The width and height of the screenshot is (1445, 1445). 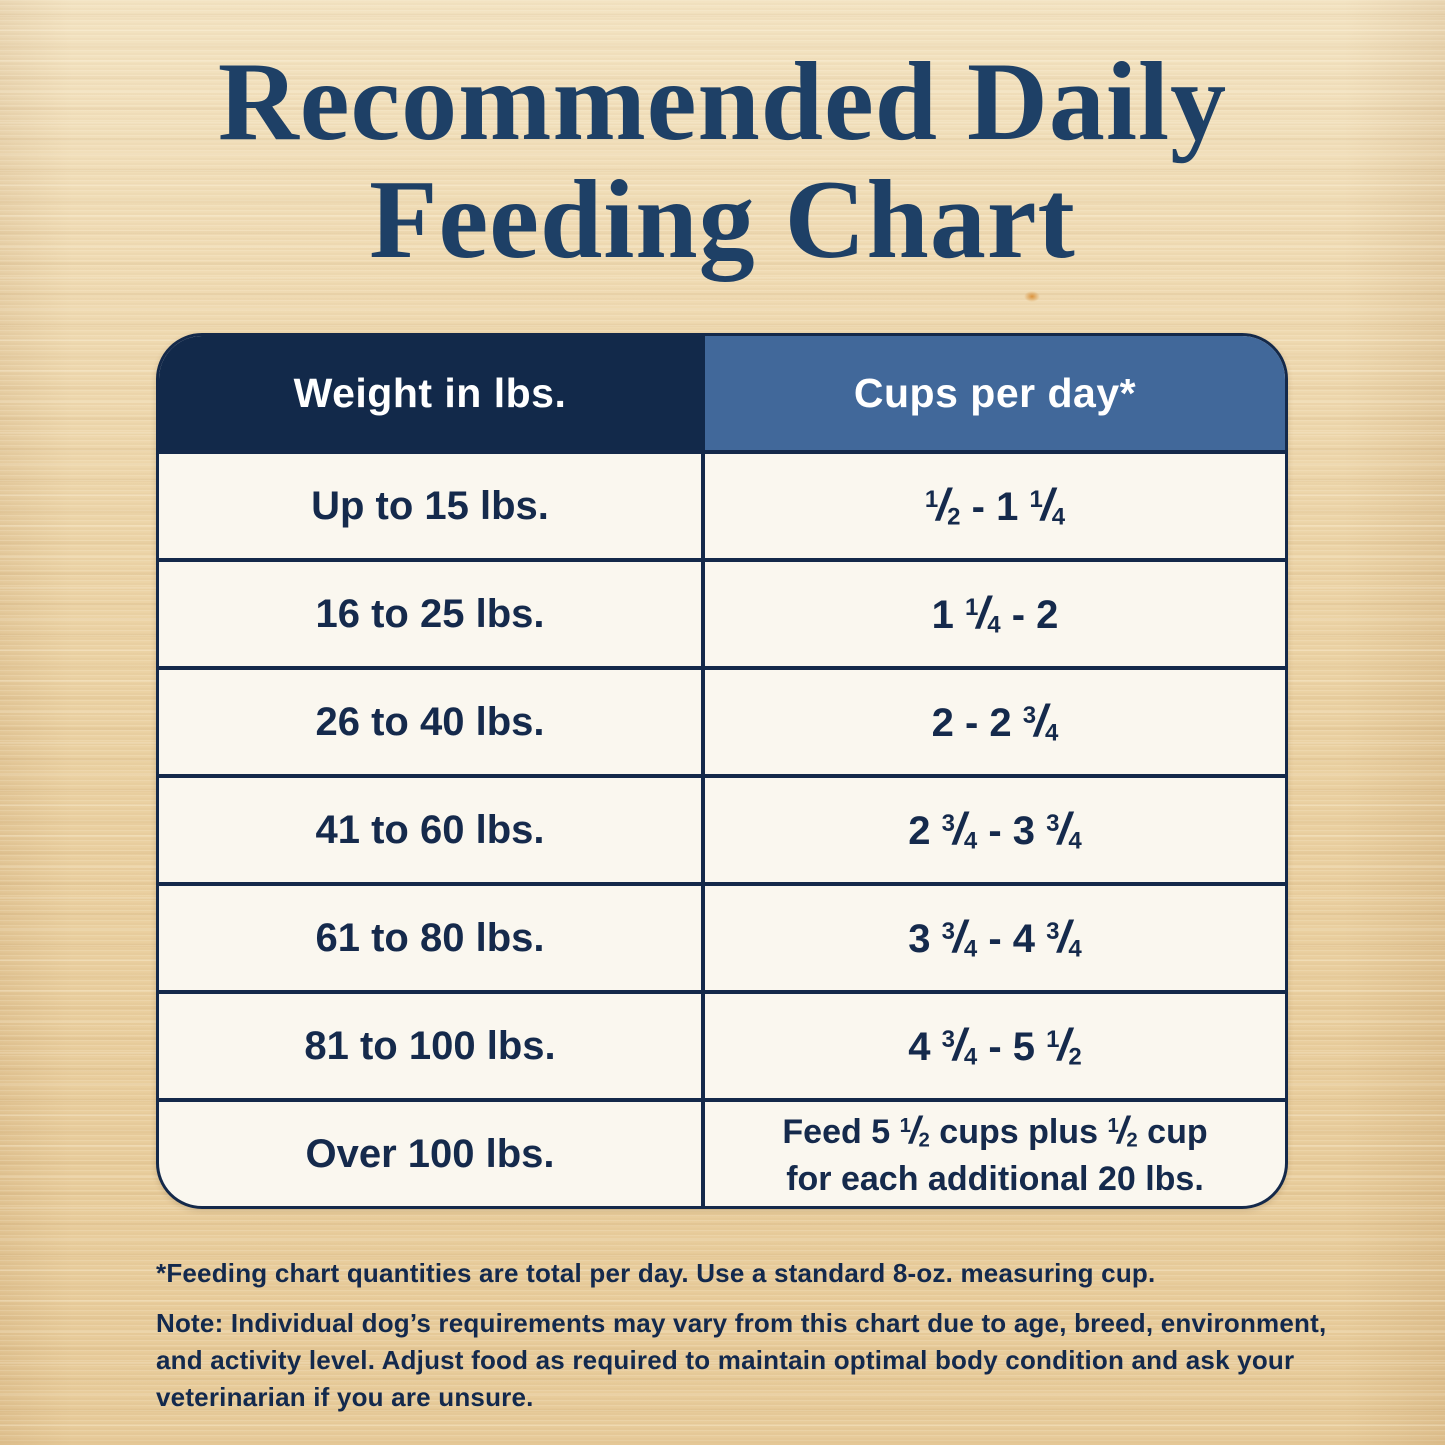 What do you see at coordinates (430, 614) in the screenshot?
I see `weight-cell: 16 to 25 lbs.` at bounding box center [430, 614].